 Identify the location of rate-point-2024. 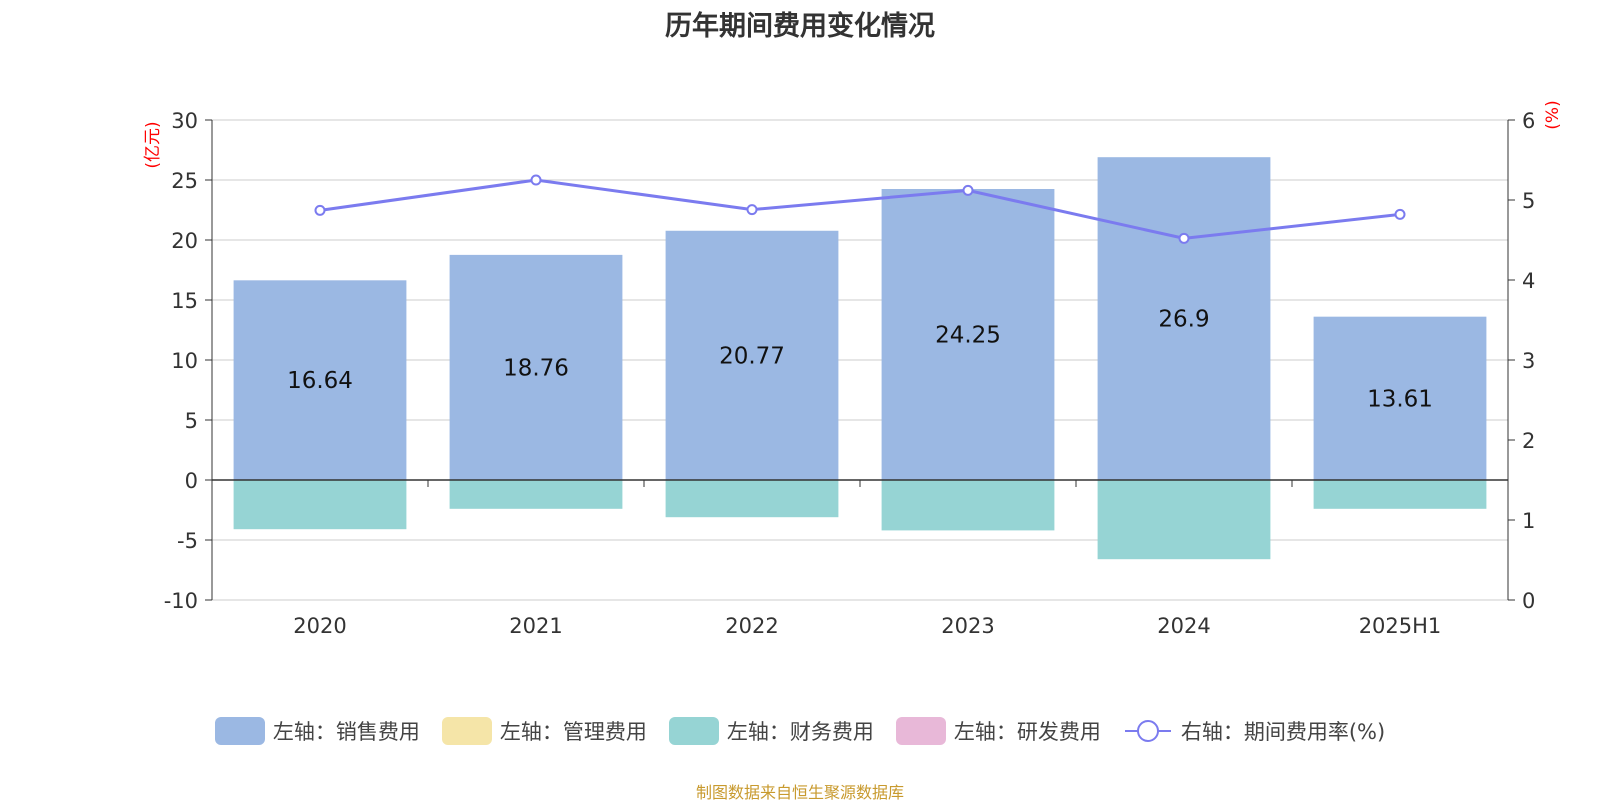
(1184, 238).